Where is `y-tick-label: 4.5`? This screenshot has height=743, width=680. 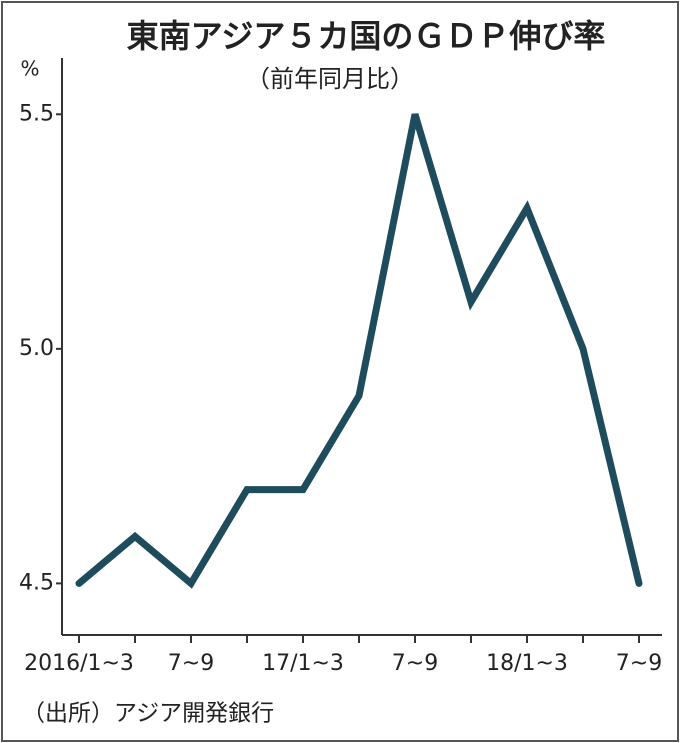
y-tick-label: 4.5 is located at coordinates (36, 582).